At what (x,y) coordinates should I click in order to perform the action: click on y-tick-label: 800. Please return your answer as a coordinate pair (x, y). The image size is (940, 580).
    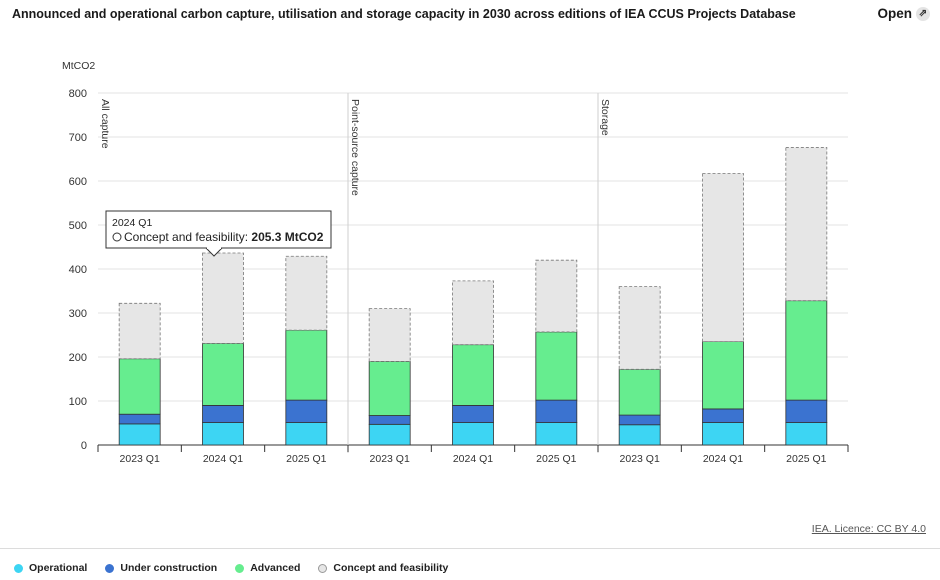
    Looking at the image, I should click on (78, 94).